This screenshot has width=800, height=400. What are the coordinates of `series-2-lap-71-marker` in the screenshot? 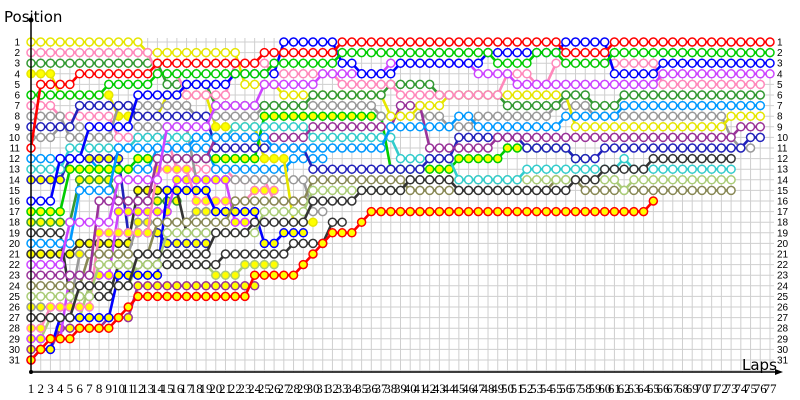 It's located at (711, 52).